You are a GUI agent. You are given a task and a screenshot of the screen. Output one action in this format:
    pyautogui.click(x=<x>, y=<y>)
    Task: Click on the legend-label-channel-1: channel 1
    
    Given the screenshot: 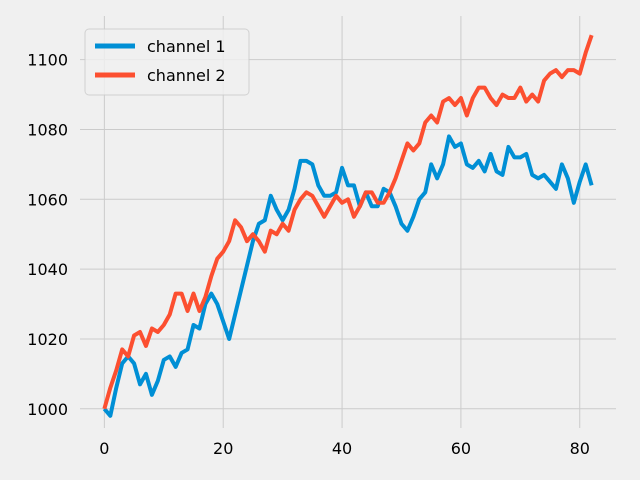 What is the action you would take?
    pyautogui.click(x=186, y=46)
    